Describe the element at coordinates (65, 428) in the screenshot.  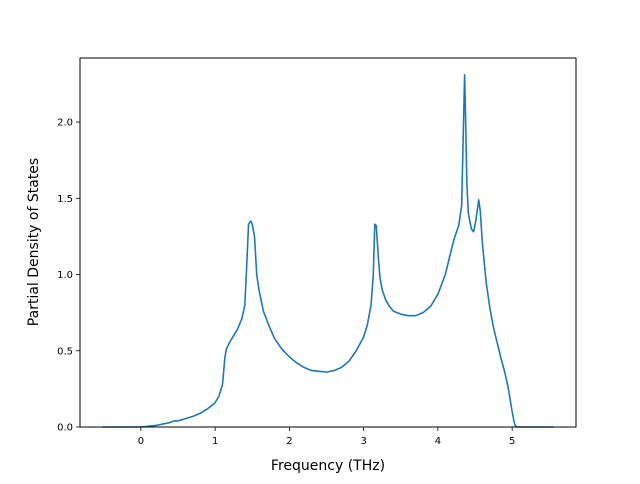
I see `y-tick-label: 0.0` at that location.